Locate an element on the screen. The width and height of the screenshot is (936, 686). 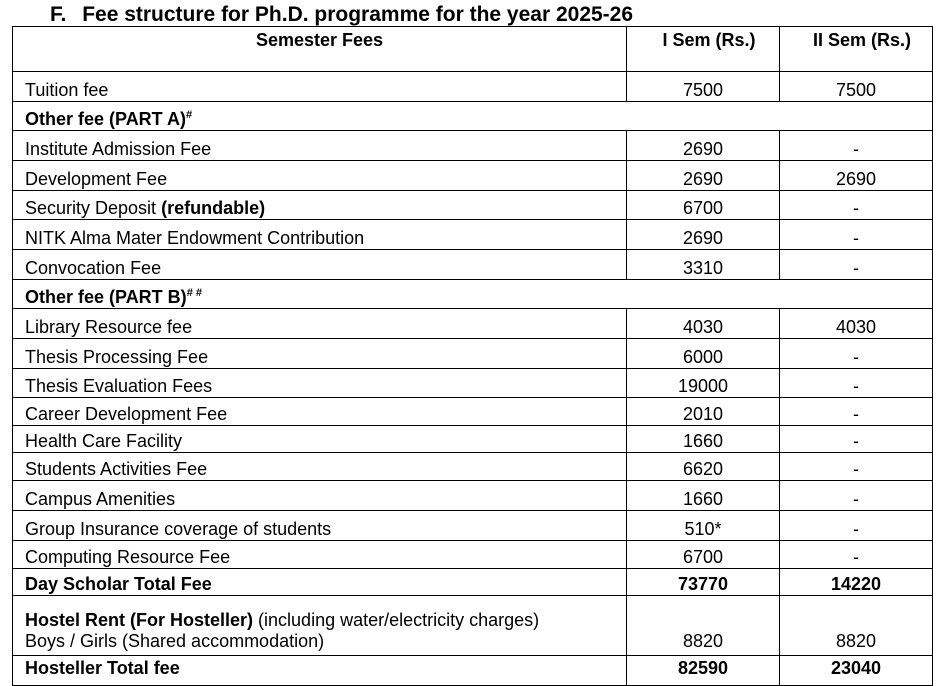
table-row: Students Activities Fee 6620- is located at coordinates (472, 466).